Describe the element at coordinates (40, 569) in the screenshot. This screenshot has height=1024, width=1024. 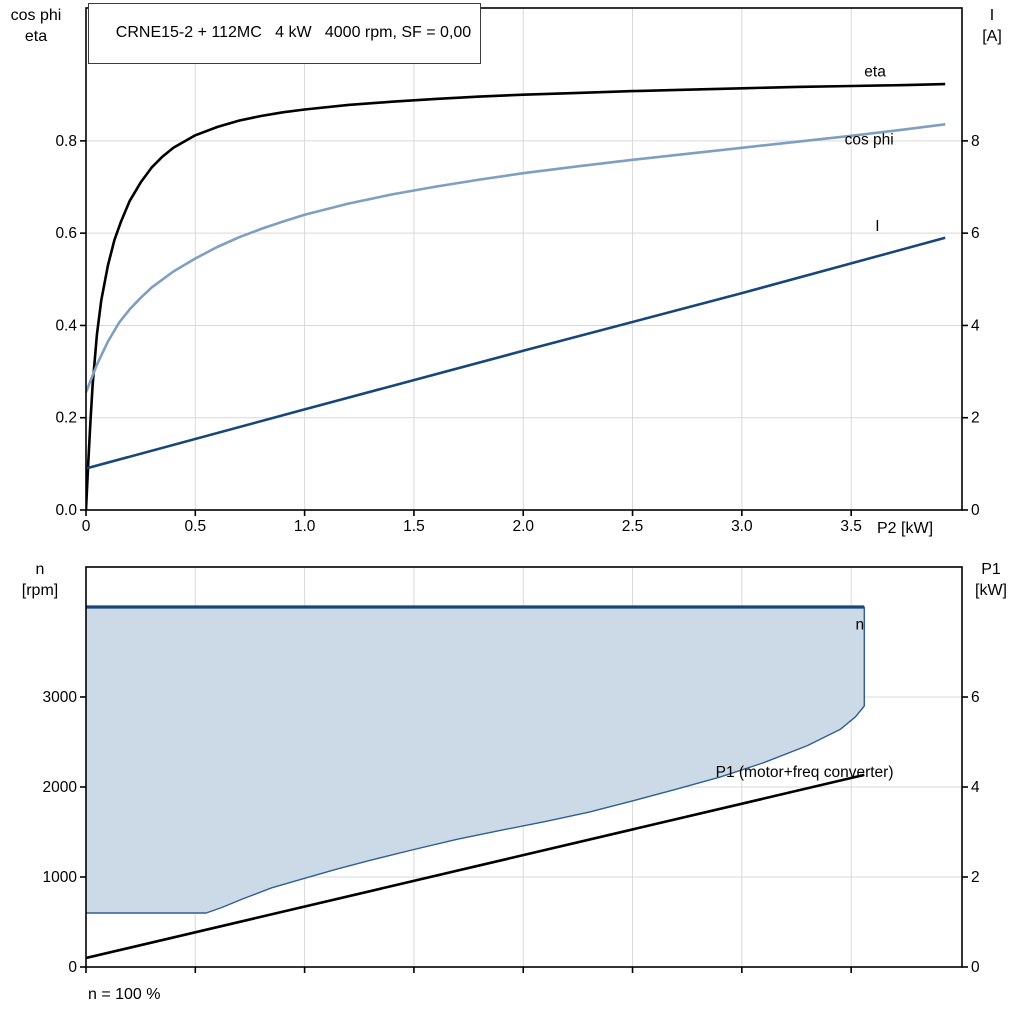
I see `lower-left-axis-title-line1: n` at that location.